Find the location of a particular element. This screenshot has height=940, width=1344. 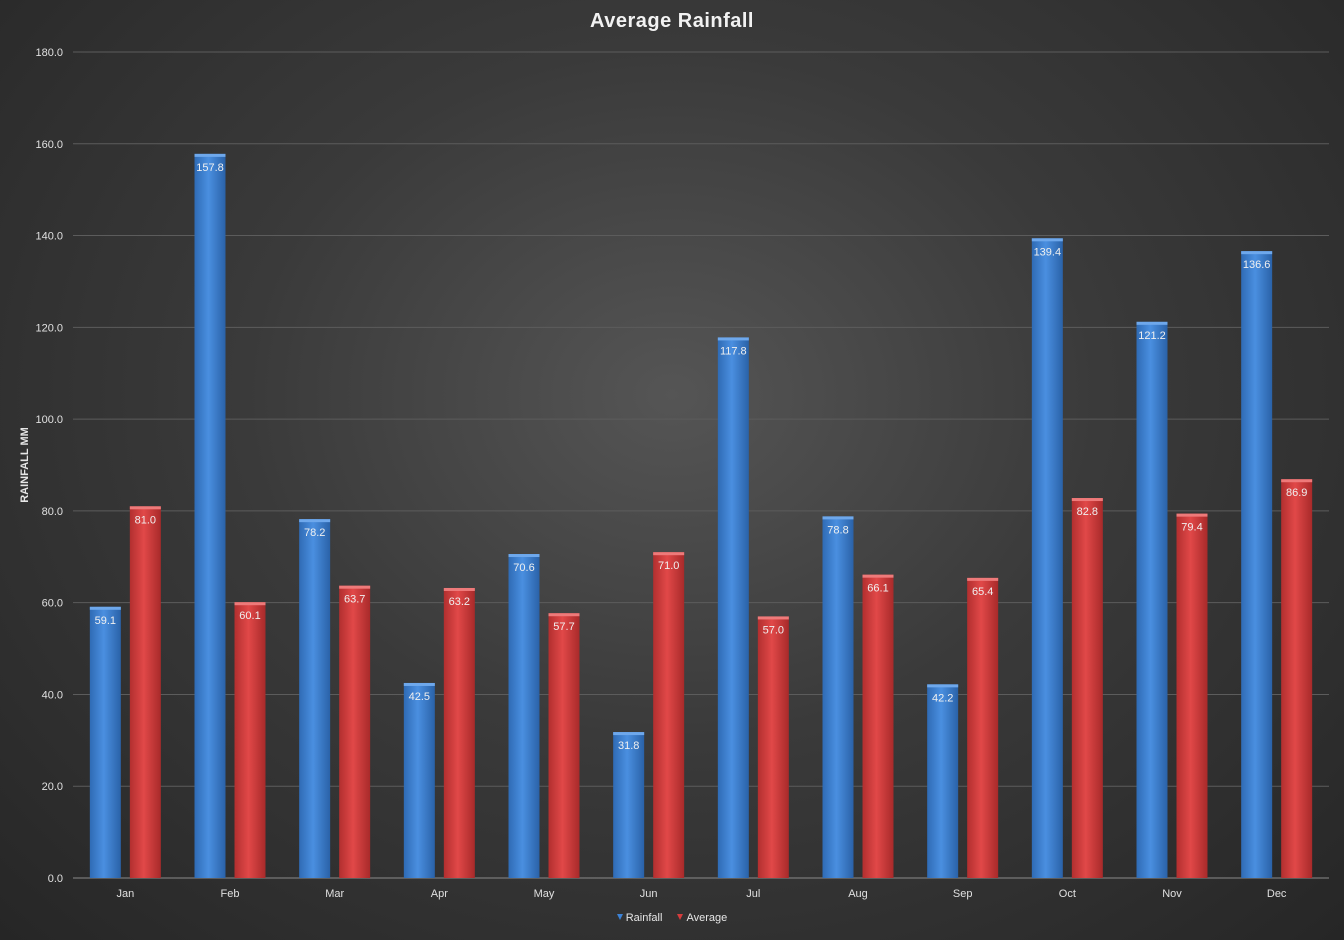

data-label: 78.2 is located at coordinates (314, 533).